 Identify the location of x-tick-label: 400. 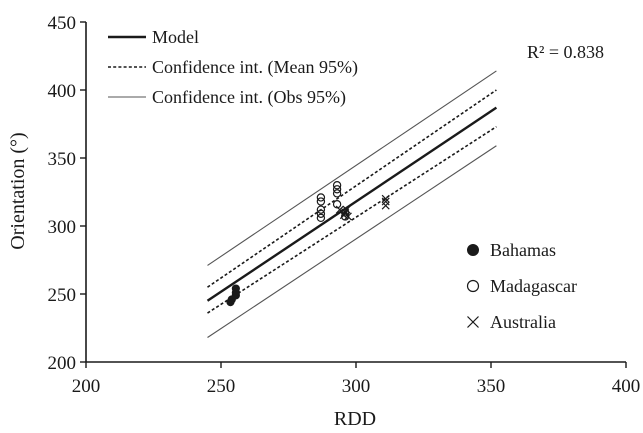
(626, 386).